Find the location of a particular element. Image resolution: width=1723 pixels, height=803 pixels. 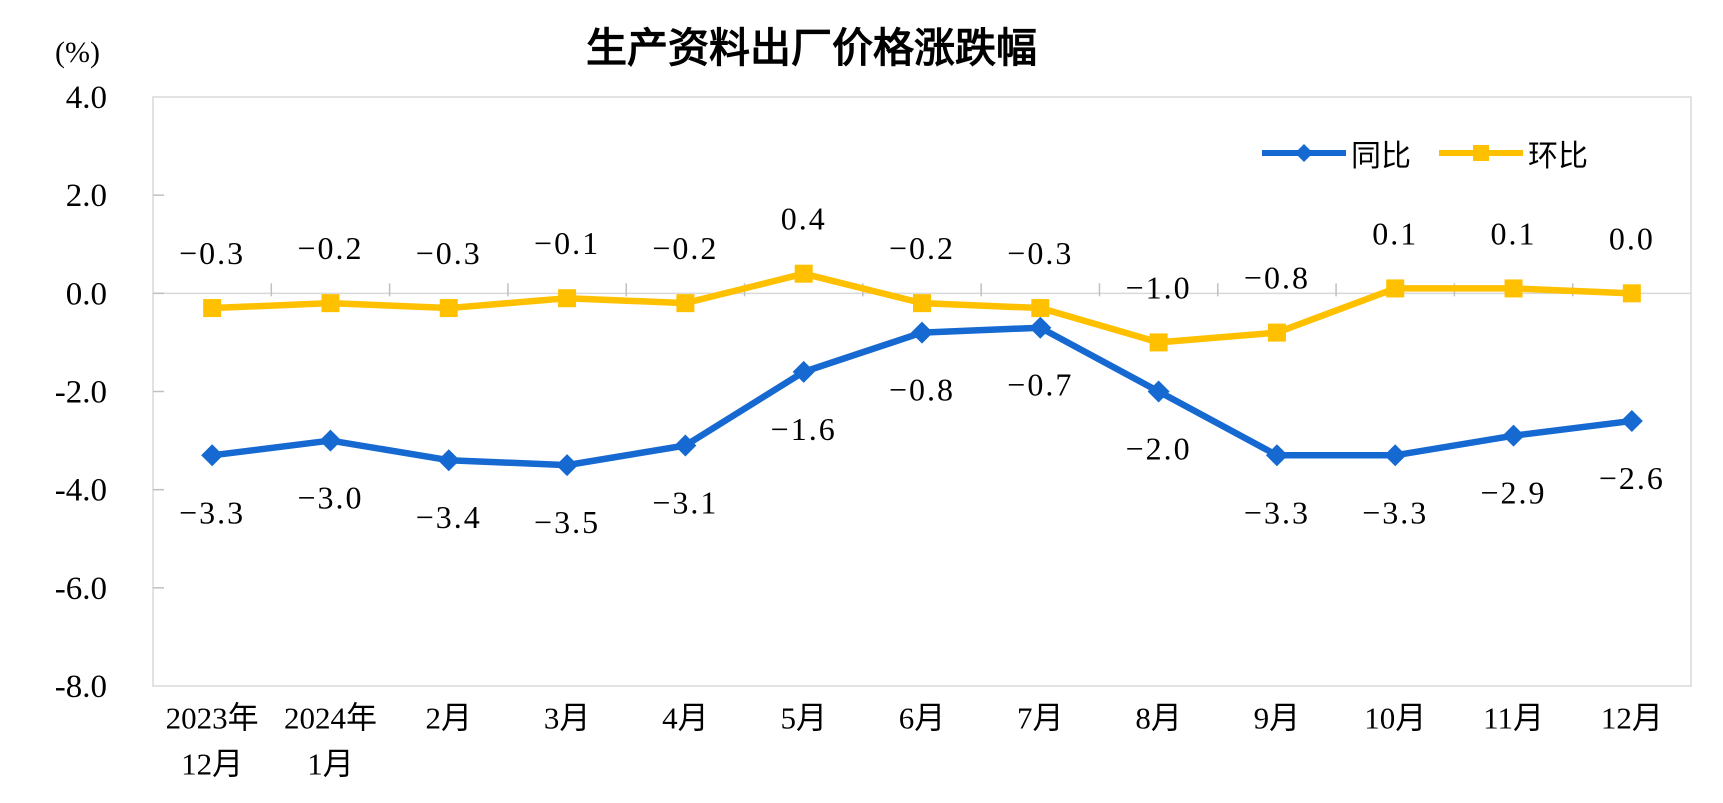

x-tick-label: 7月 is located at coordinates (1040, 718).